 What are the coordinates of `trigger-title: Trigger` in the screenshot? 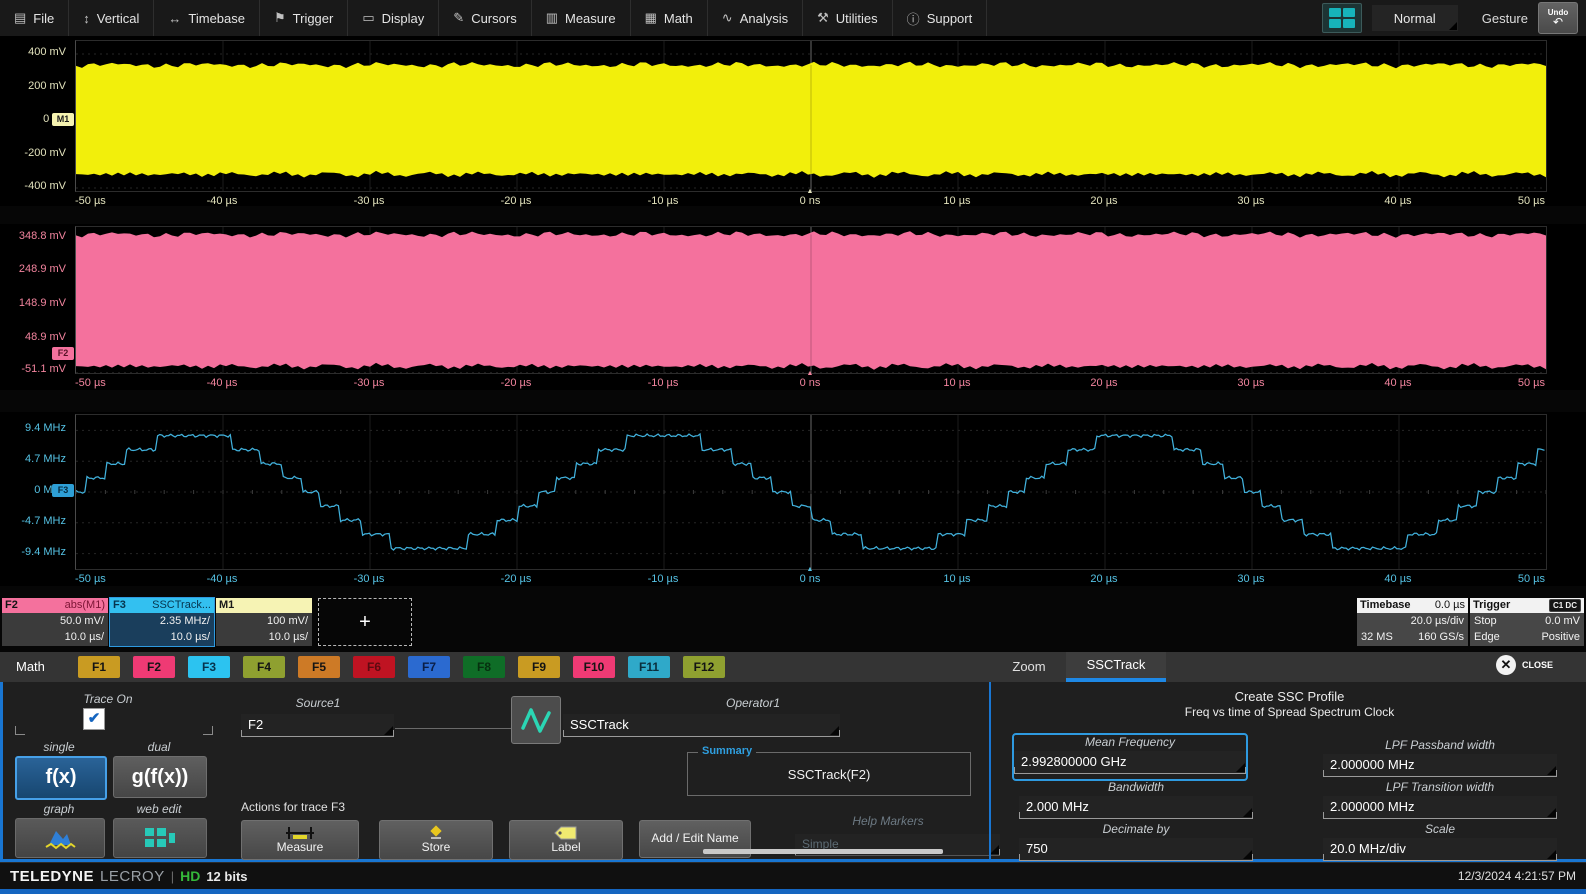 It's located at (1492, 605).